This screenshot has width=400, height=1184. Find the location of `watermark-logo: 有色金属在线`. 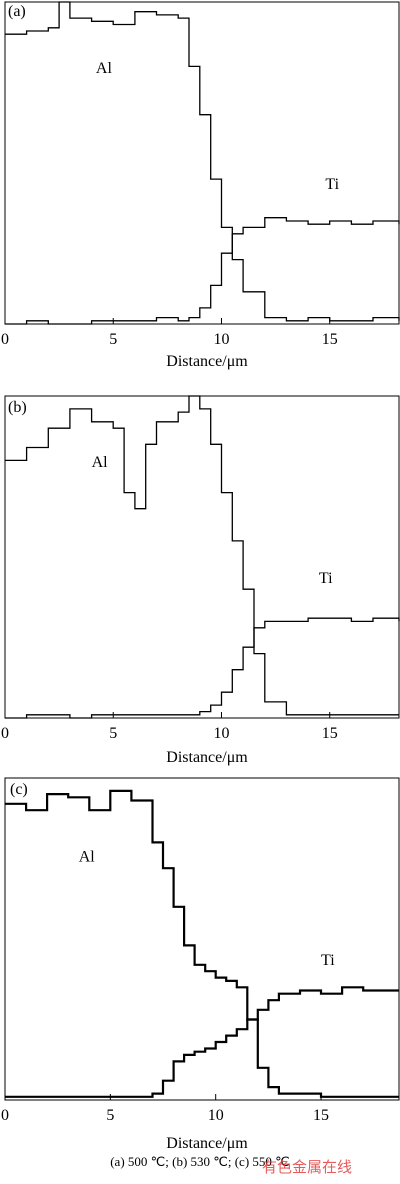

watermark-logo: 有色金属在线 is located at coordinates (307, 1167).